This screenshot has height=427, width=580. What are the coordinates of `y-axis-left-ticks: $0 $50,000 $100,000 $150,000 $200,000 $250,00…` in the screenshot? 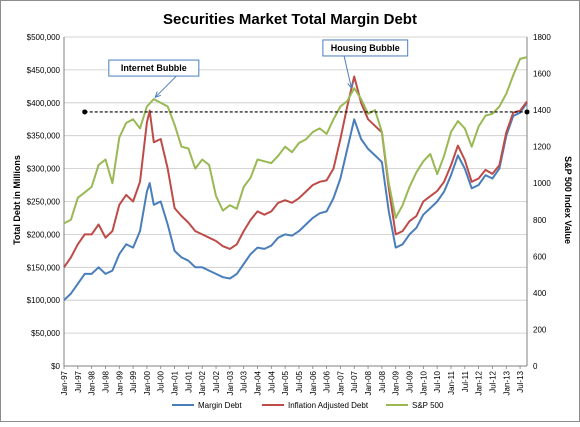 It's located at (44, 202).